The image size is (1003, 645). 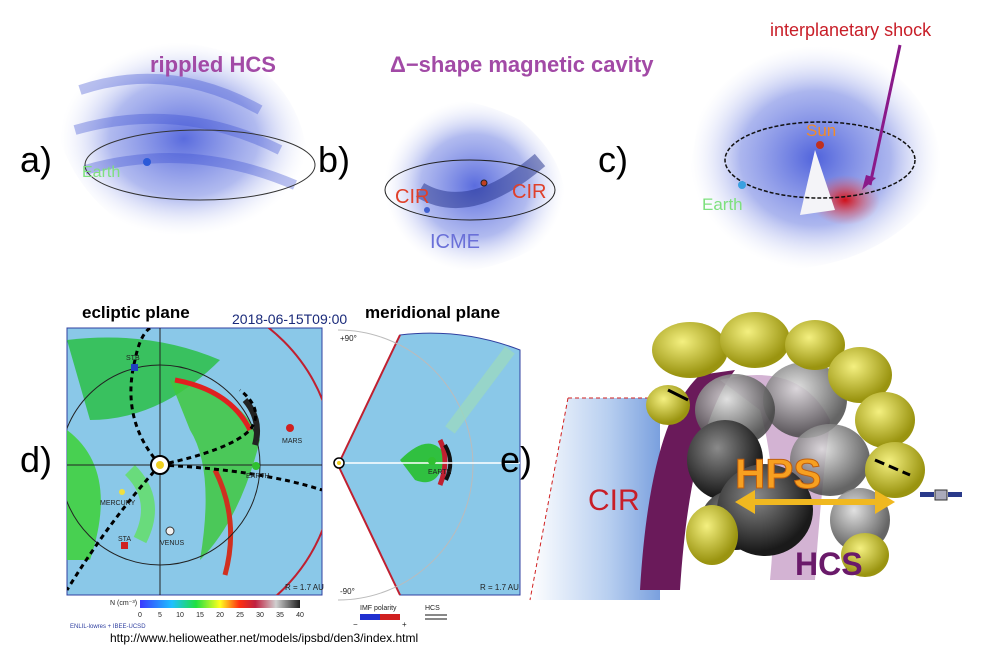 What do you see at coordinates (140, 615) in the screenshot?
I see `colorbar-tick-label: 0` at bounding box center [140, 615].